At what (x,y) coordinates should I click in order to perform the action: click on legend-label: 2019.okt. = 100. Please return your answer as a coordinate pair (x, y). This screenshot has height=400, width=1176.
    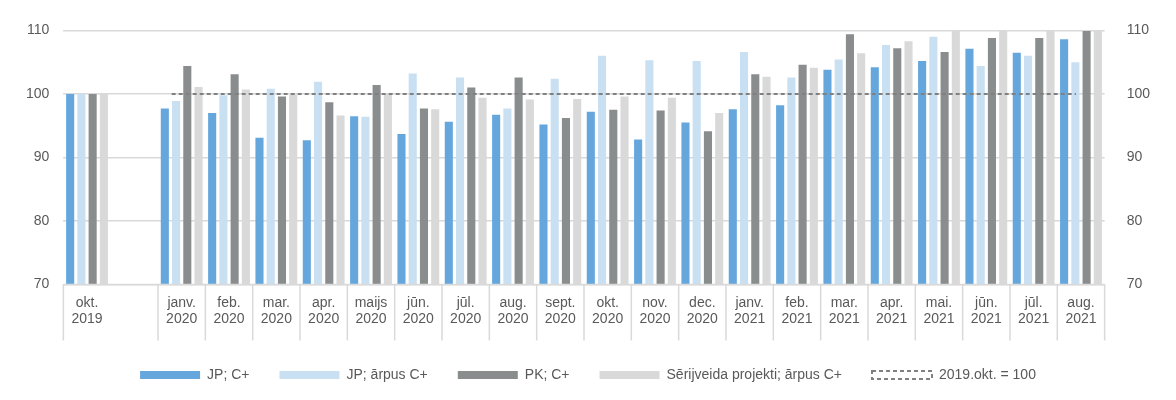
    Looking at the image, I should click on (988, 373).